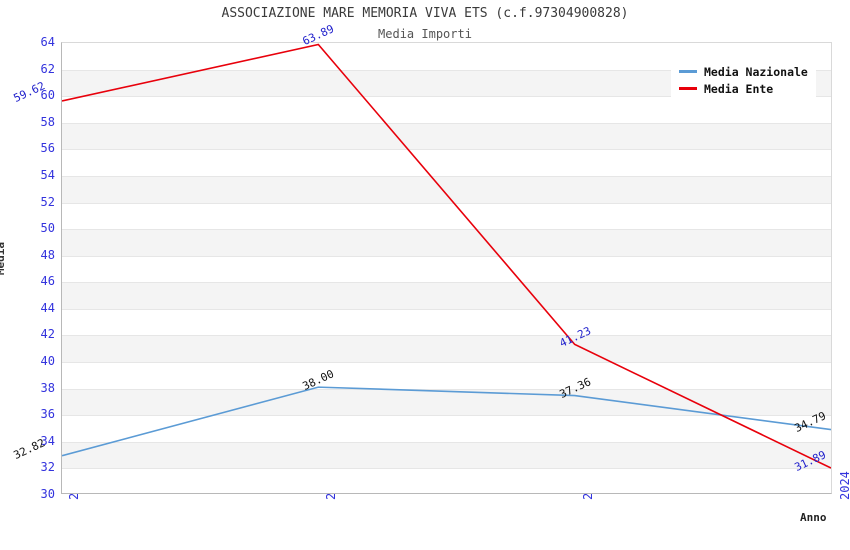 This screenshot has width=850, height=550. I want to click on y-axis-tick: 50, so click(47, 228).